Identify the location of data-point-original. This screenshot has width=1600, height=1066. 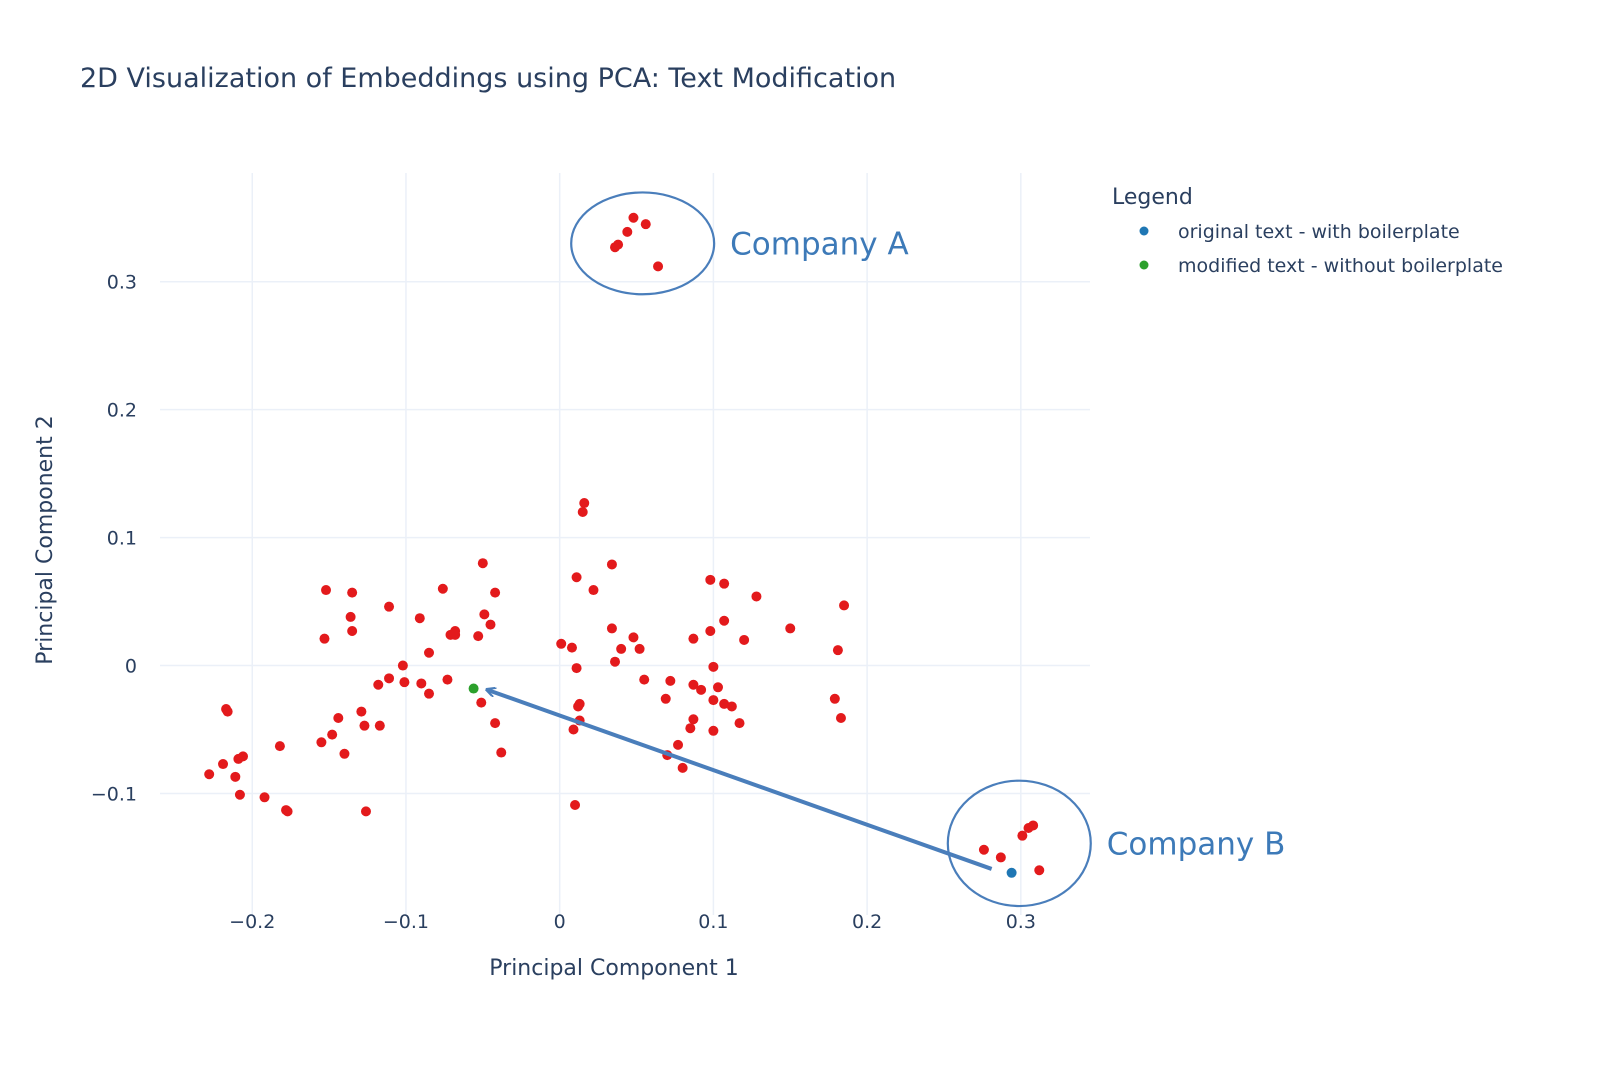
(1011, 872).